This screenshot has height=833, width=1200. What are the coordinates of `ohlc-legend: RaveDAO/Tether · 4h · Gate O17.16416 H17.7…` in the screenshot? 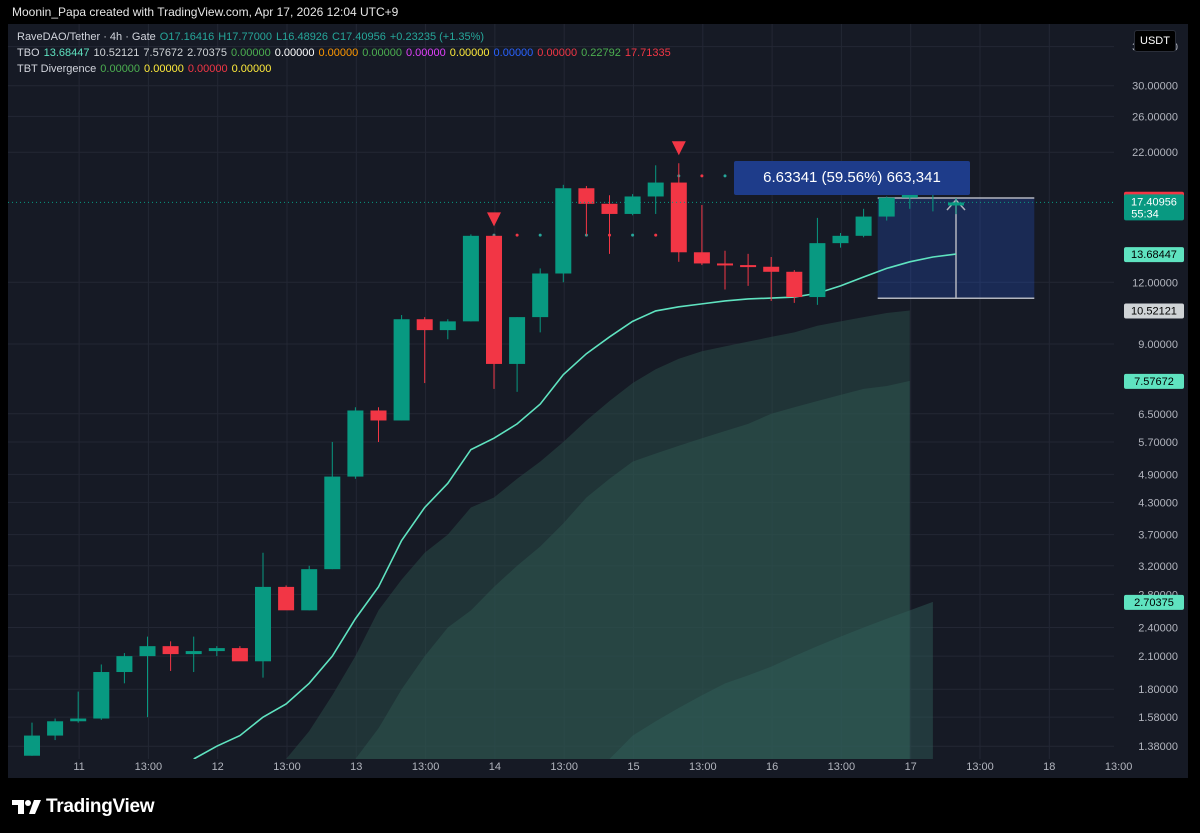 It's located at (252, 37).